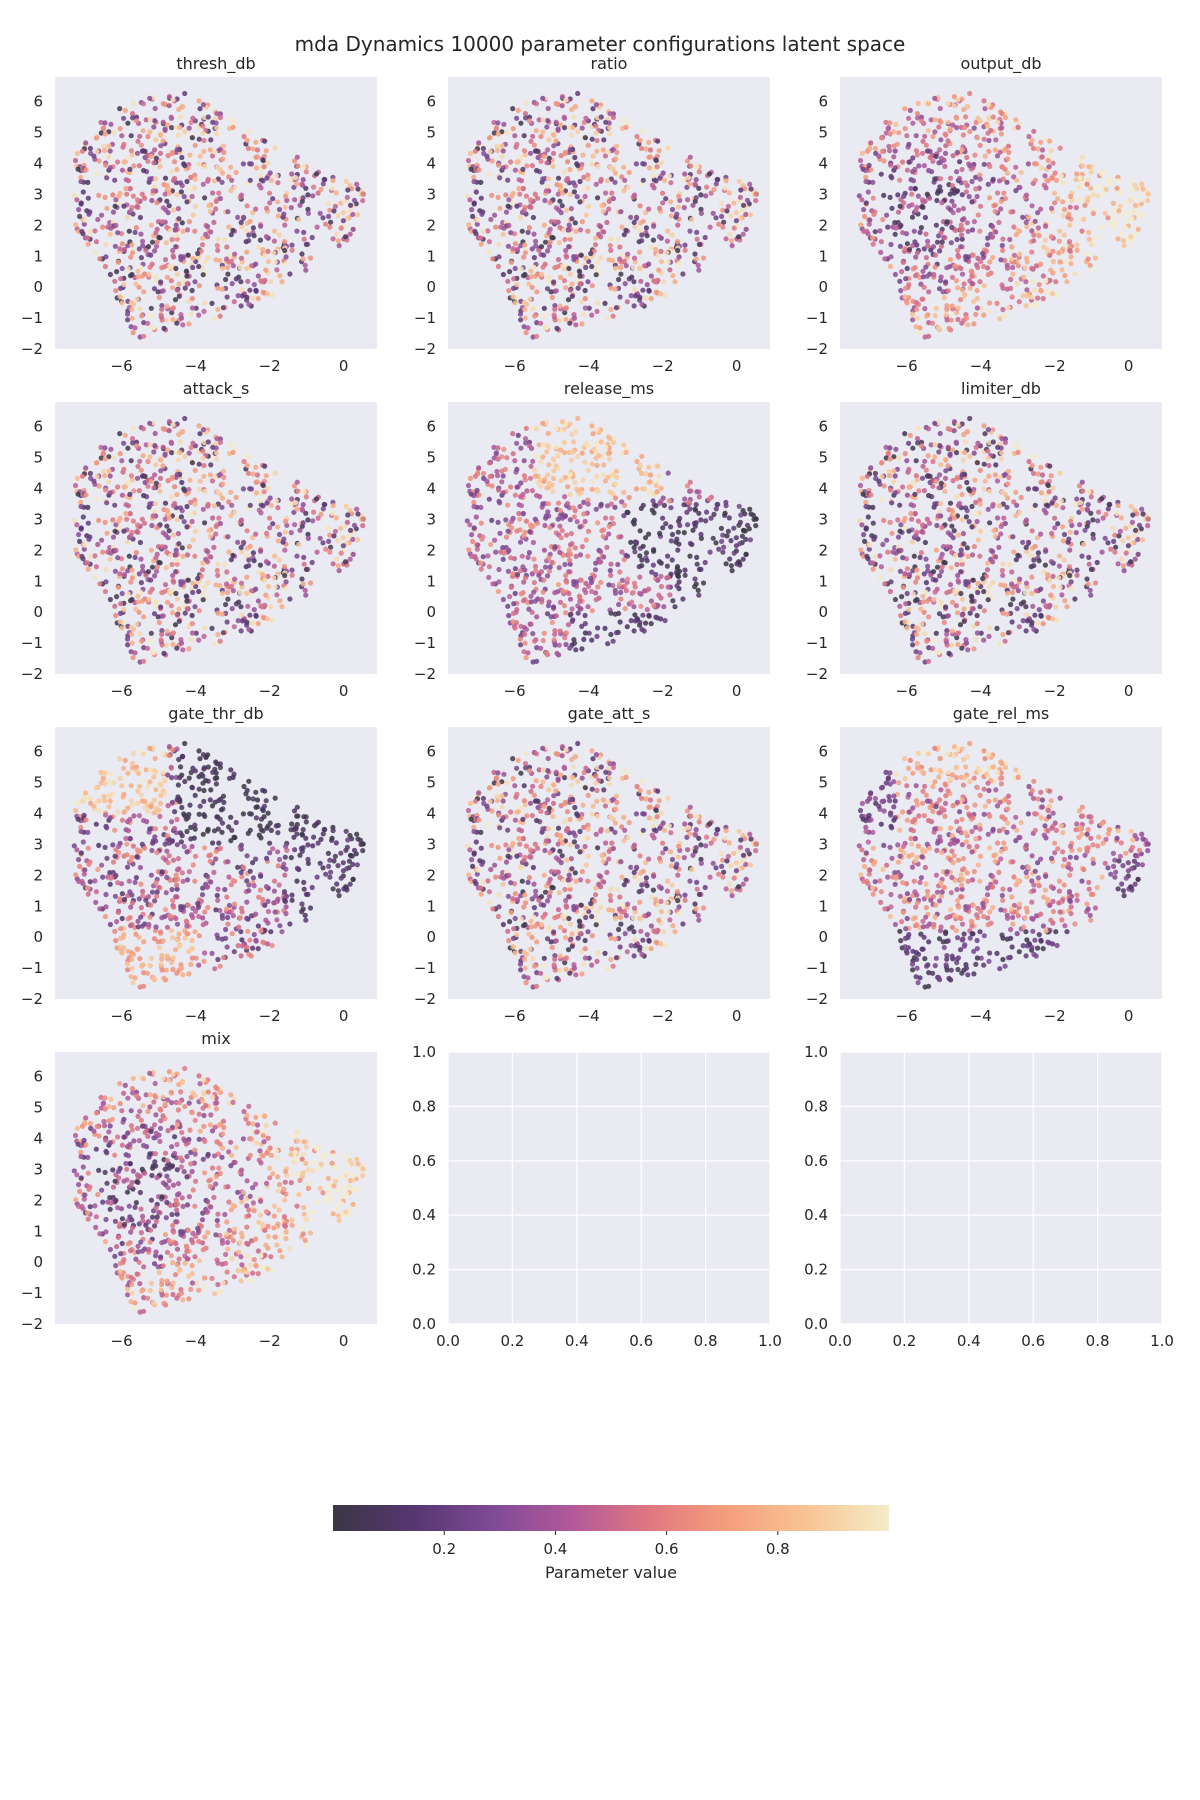 The image size is (1200, 1800). I want to click on y-tick-label: 4, so click(431, 489).